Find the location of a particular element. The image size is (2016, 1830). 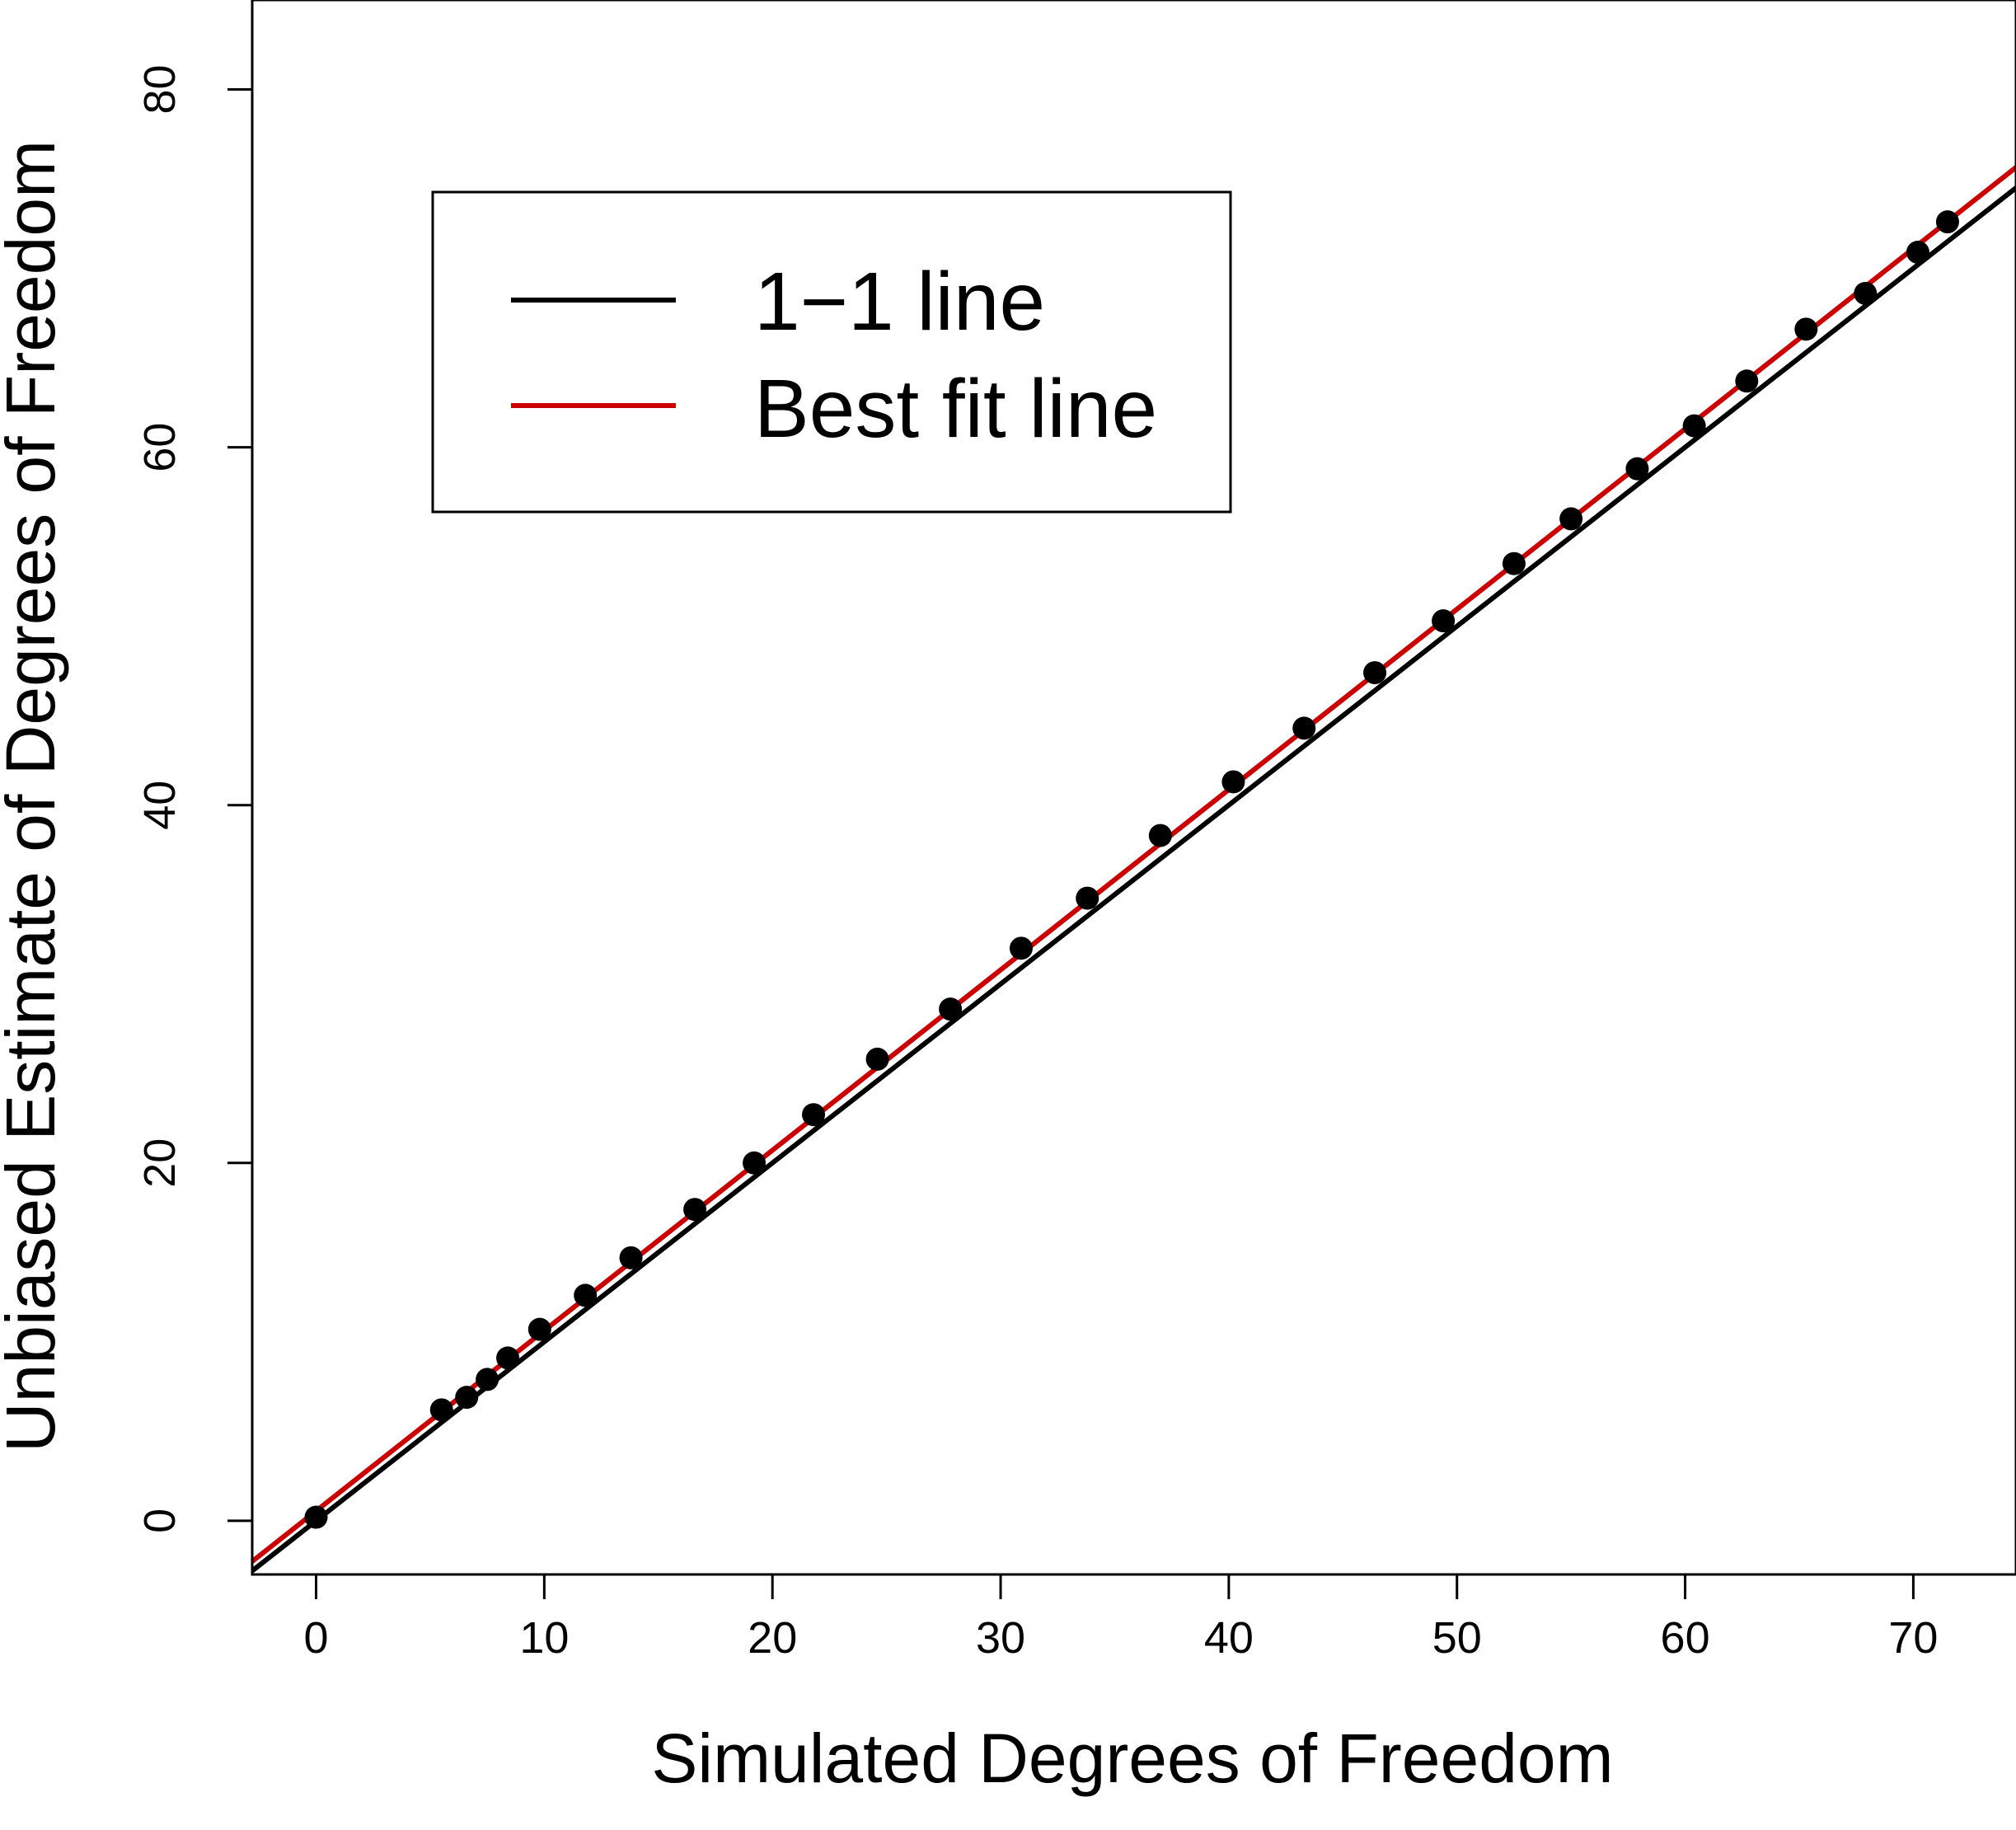

legend-box is located at coordinates (831, 352).